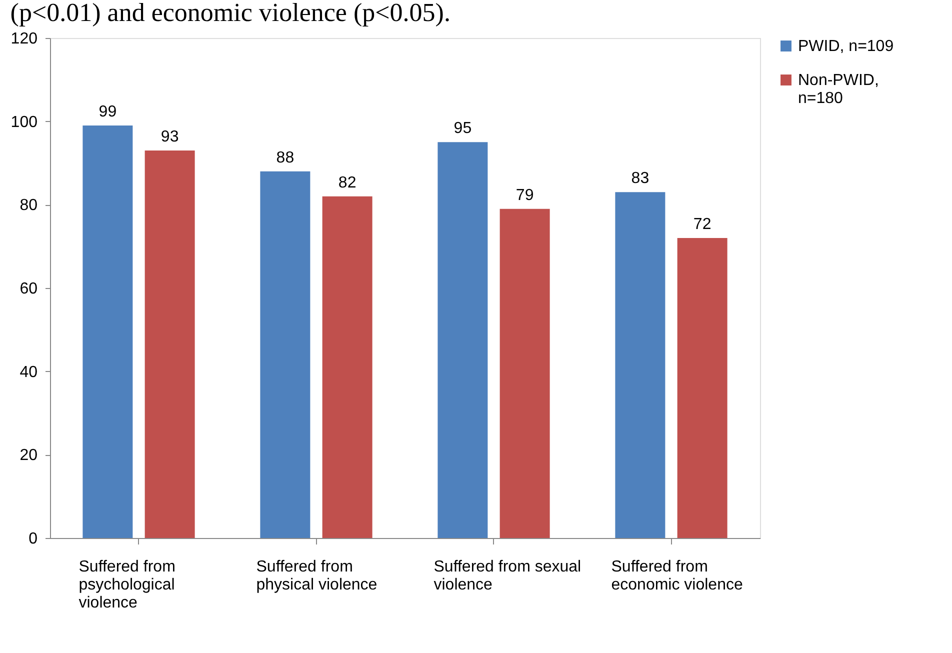  I want to click on data-label: 82, so click(347, 183).